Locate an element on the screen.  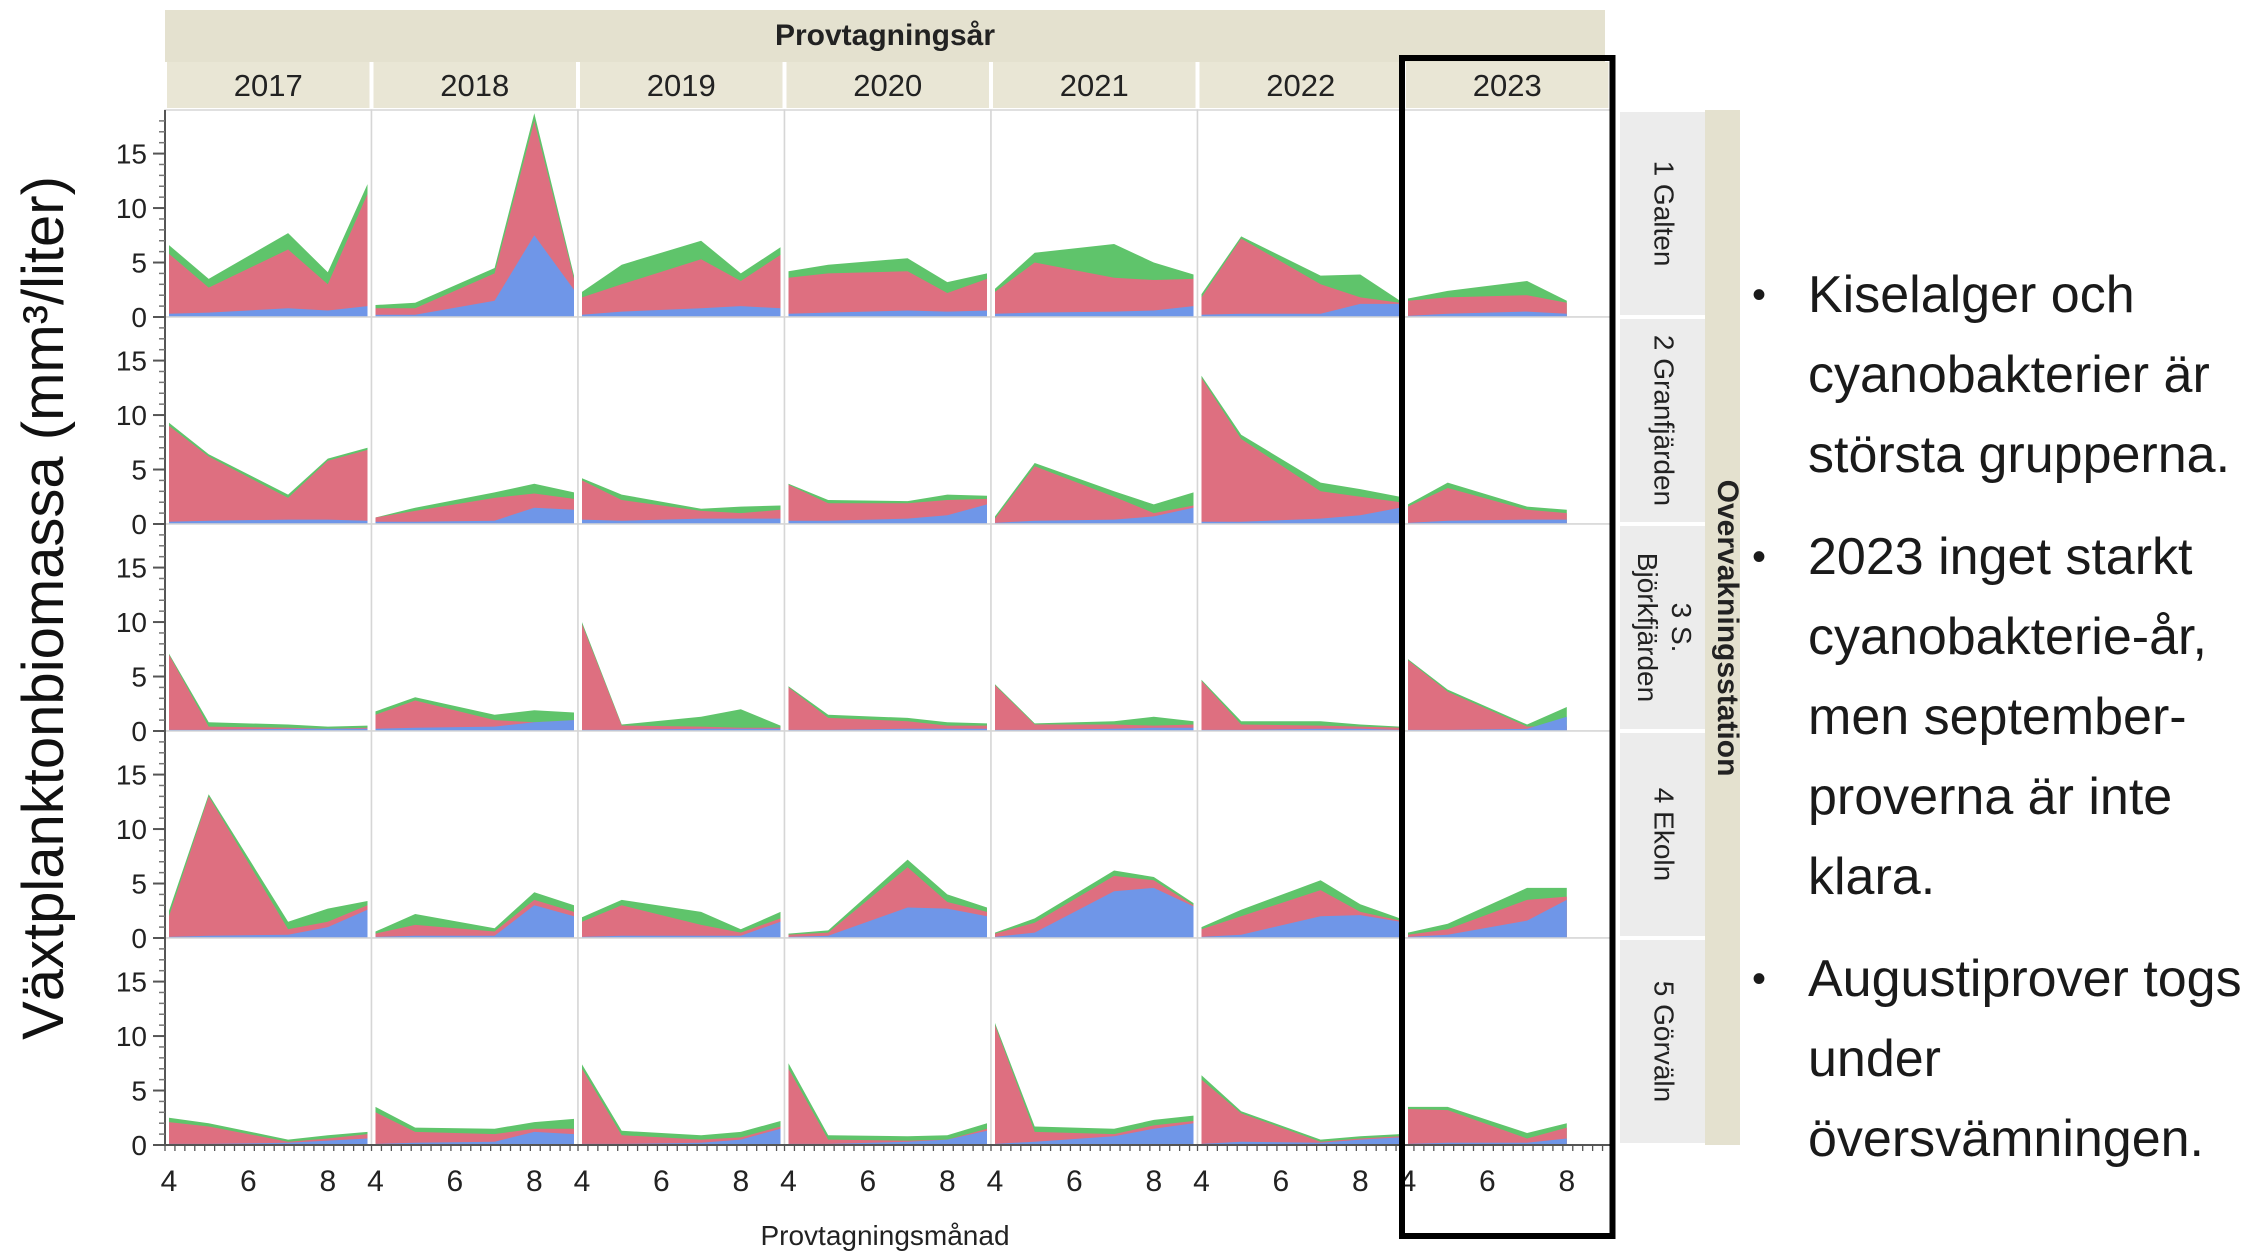
station-header-label: 2 Granfjärden is located at coordinates (1664, 420).